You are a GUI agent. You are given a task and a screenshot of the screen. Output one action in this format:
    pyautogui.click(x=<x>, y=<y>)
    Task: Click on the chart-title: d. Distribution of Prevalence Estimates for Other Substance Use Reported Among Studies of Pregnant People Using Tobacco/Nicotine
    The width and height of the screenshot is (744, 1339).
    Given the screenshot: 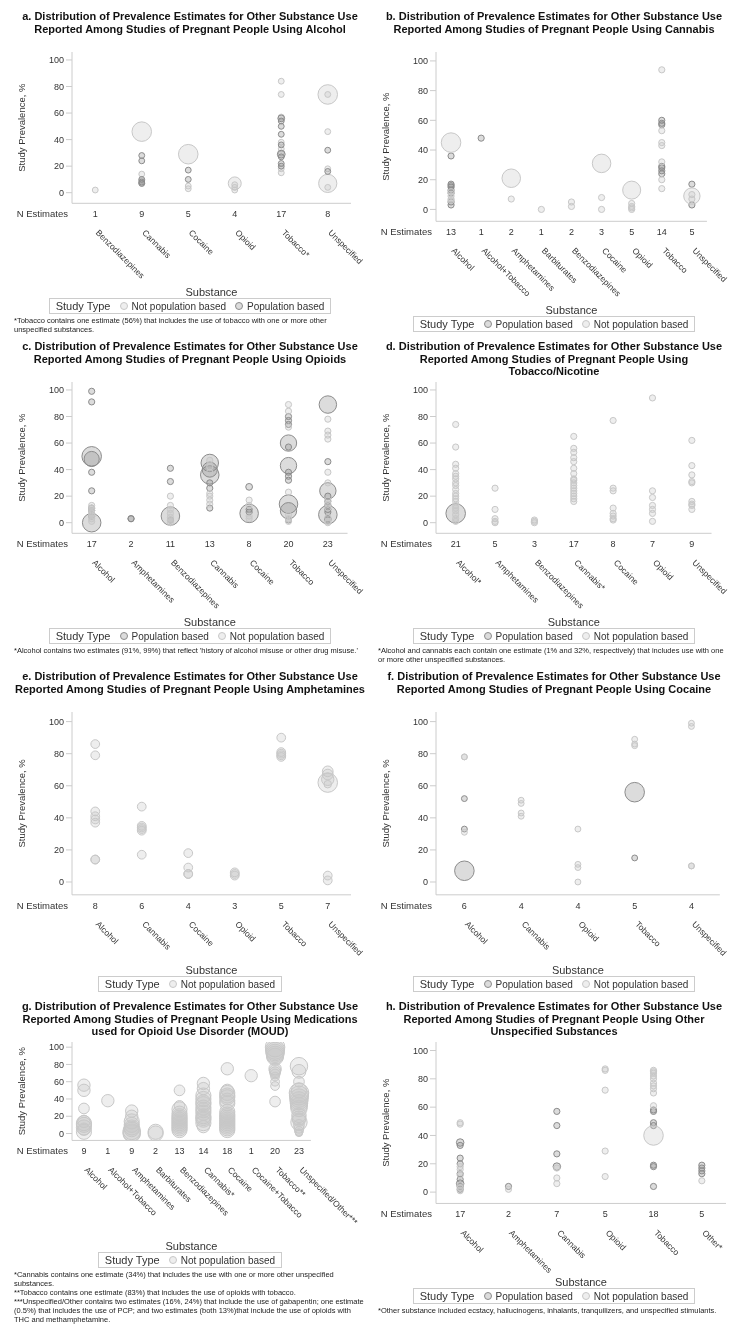 What is the action you would take?
    pyautogui.click(x=554, y=358)
    